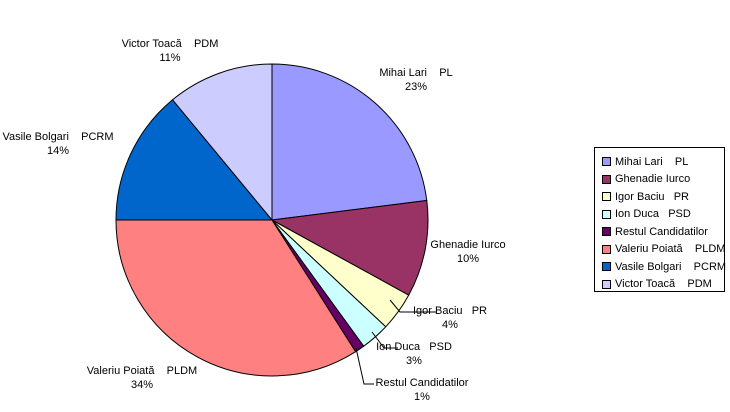  What do you see at coordinates (652, 161) in the screenshot?
I see `legend-label: Mihai Lari PL` at bounding box center [652, 161].